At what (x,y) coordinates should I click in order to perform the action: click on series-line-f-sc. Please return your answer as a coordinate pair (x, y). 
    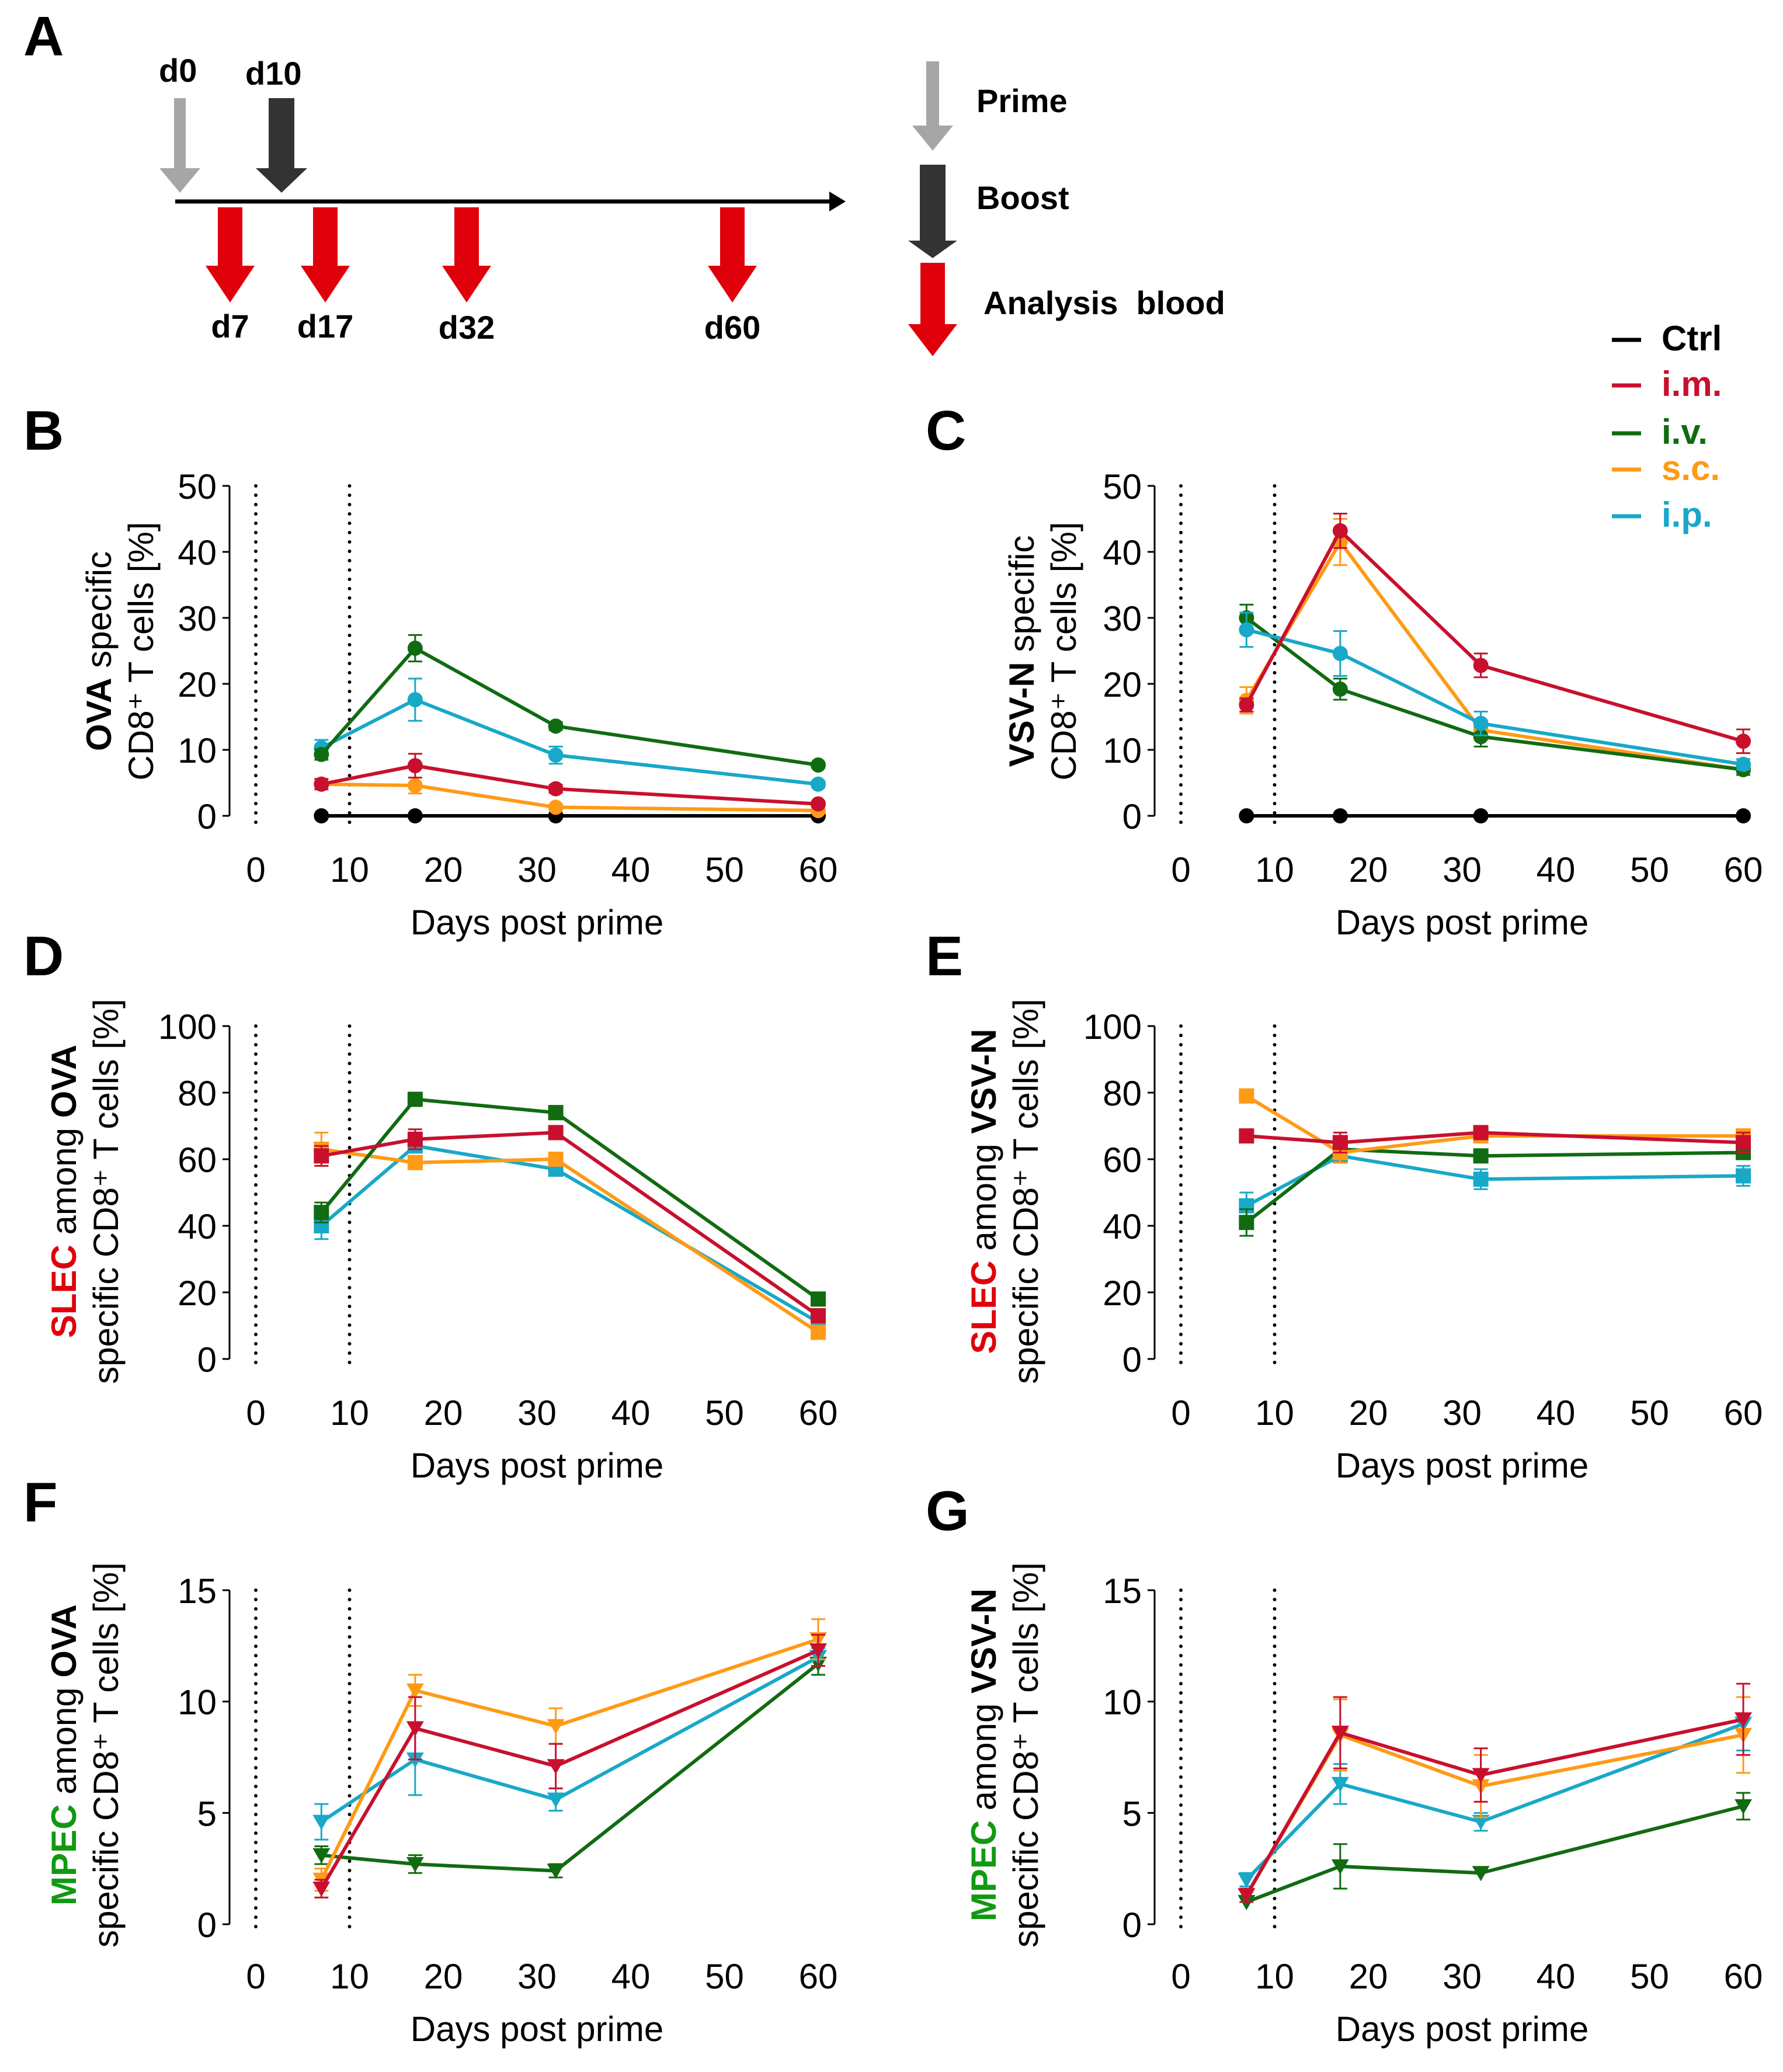
    Looking at the image, I should click on (569, 1759).